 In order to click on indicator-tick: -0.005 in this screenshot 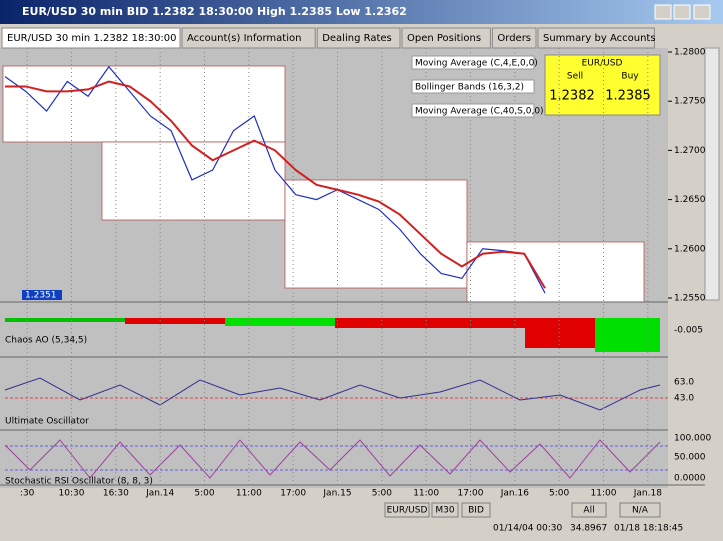, I will do `click(688, 331)`.